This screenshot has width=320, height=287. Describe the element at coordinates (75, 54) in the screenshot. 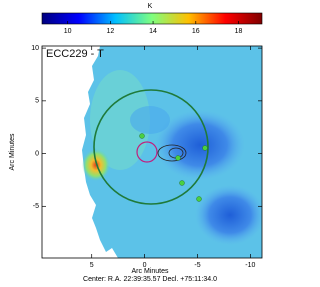

I see `chart-title: ECC229 - T` at that location.